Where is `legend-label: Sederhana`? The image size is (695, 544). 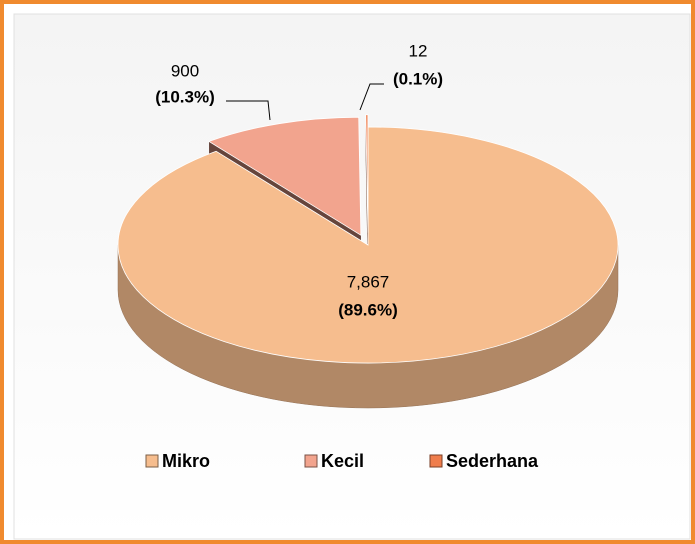
legend-label: Sederhana is located at coordinates (492, 461).